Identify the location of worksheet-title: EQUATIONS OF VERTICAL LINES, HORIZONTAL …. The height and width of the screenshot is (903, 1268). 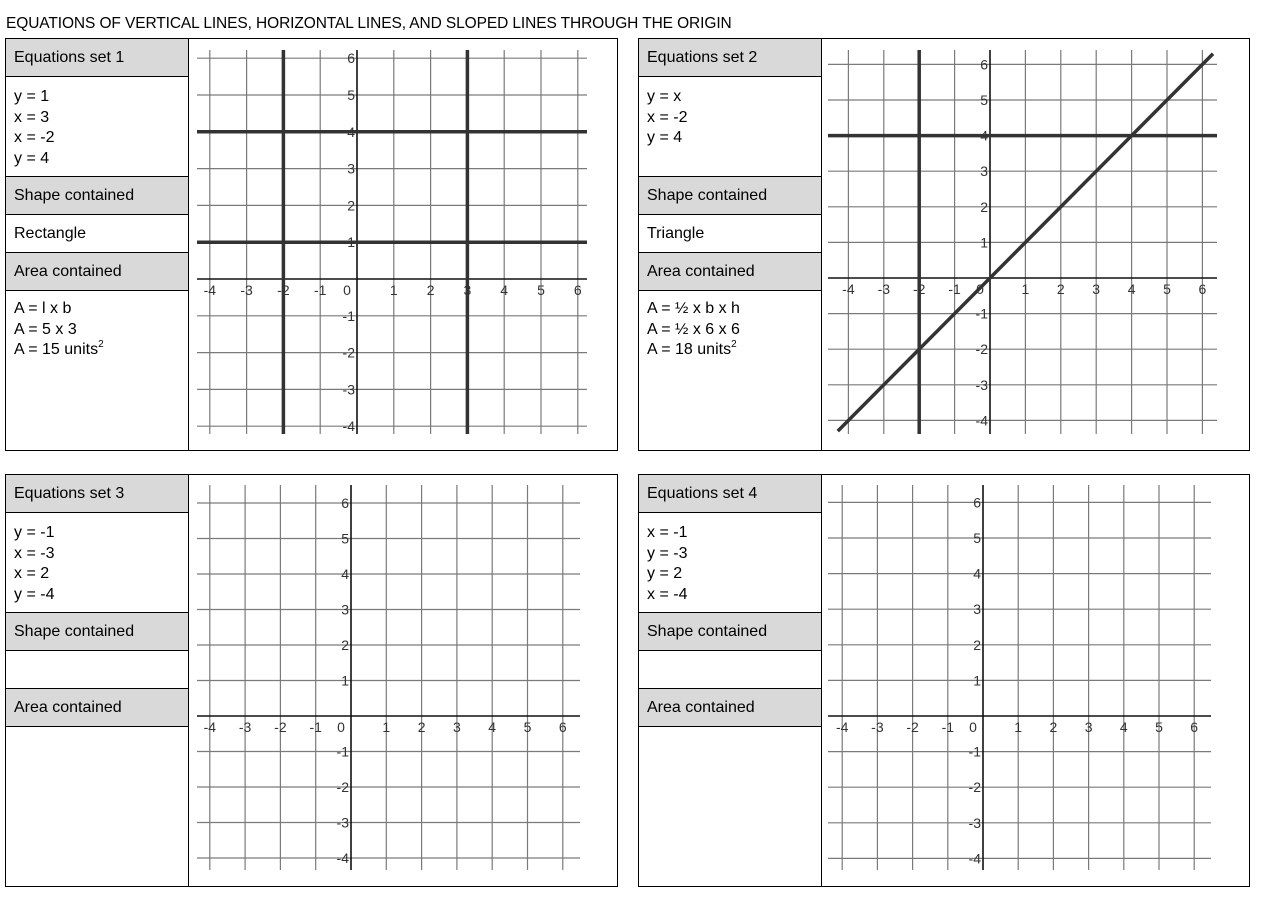
(369, 23).